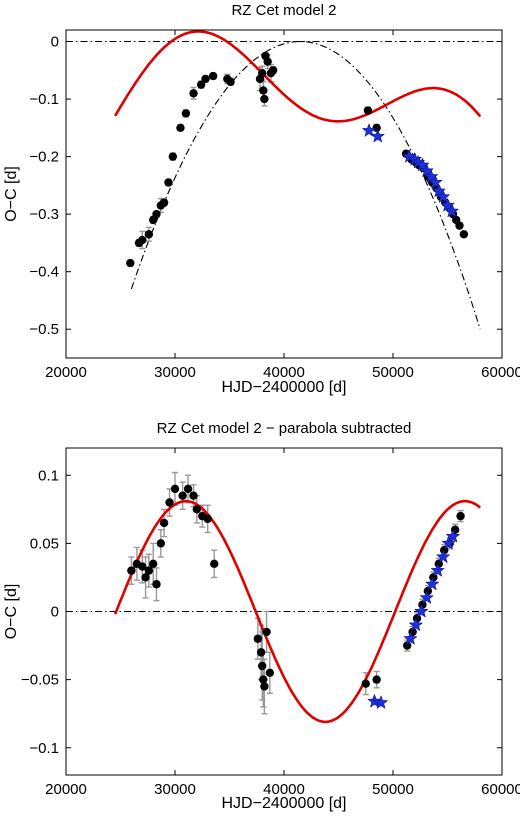 This screenshot has height=818, width=520. I want to click on chart-title: RZ Cet model 2 − parabola subtracted, so click(284, 428).